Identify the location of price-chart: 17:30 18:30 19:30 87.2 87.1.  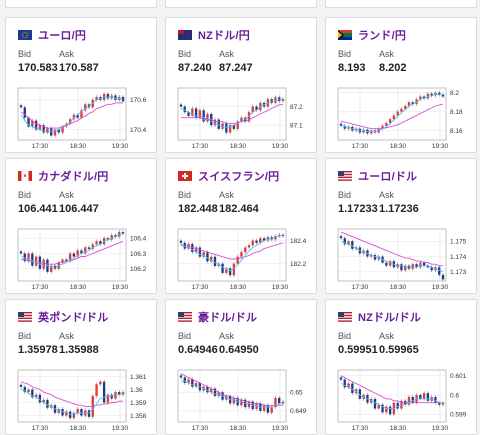
(241, 115).